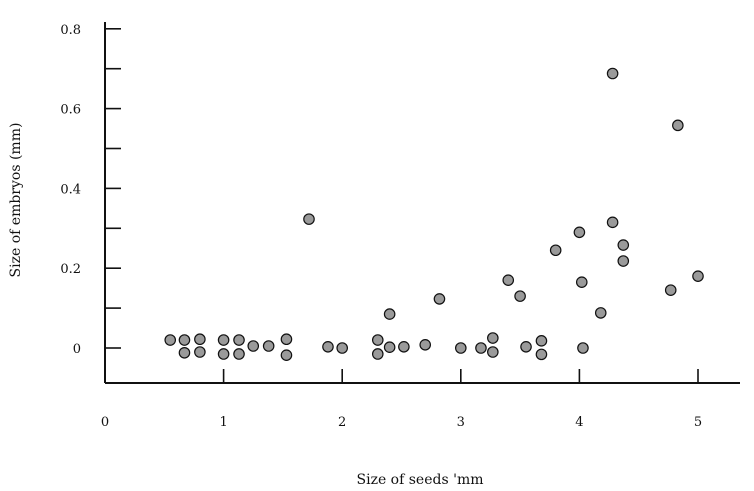 This screenshot has width=754, height=491. Describe the element at coordinates (401, 399) in the screenshot. I see `x-ticks: 0 1 2 3 4 5` at that location.